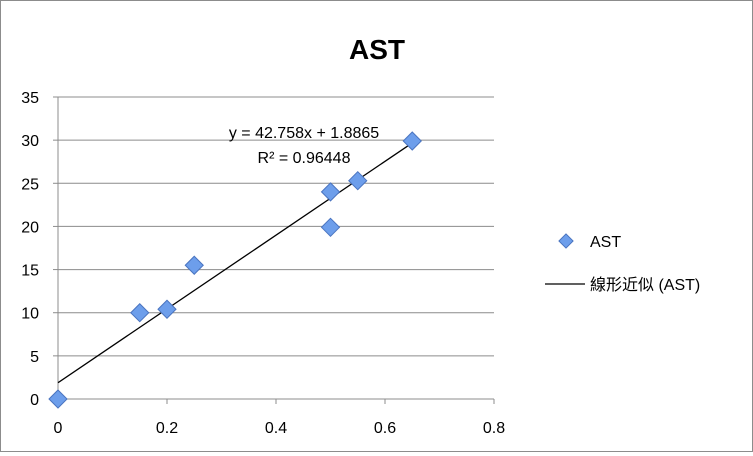 This screenshot has width=753, height=456. What do you see at coordinates (304, 158) in the screenshot?
I see `trendline-r2: R² = 0.96448` at bounding box center [304, 158].